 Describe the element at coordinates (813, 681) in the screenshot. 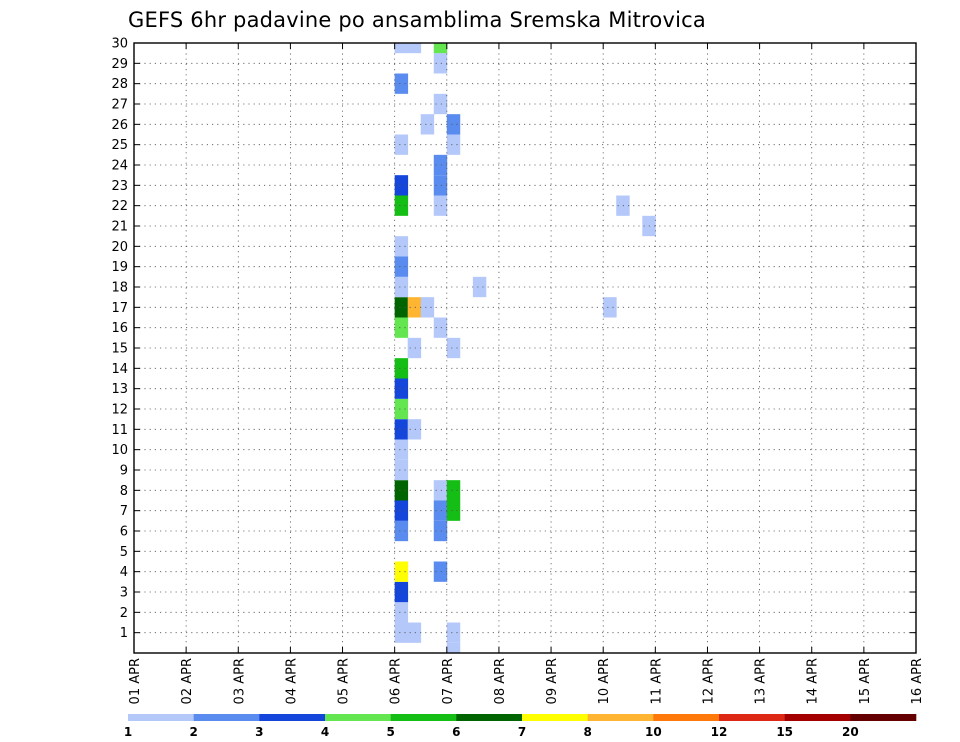

I see `x-tick-label: 14 APR` at that location.